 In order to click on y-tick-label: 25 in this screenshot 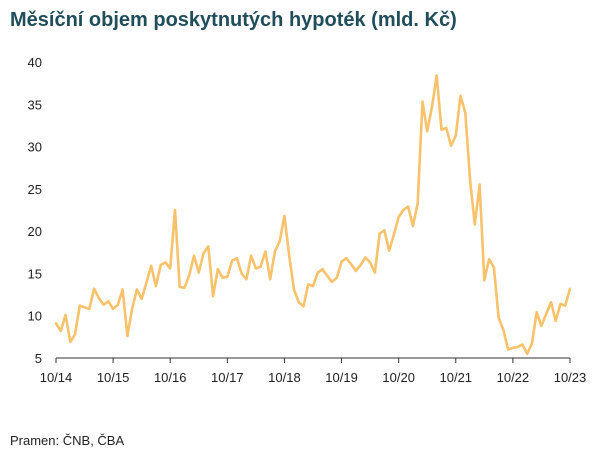, I will do `click(35, 189)`.